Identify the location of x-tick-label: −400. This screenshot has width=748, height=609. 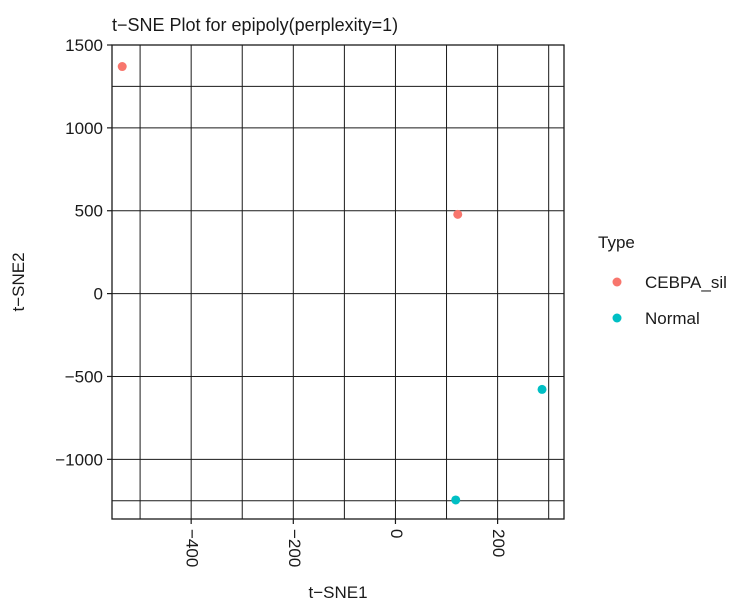
(192, 548).